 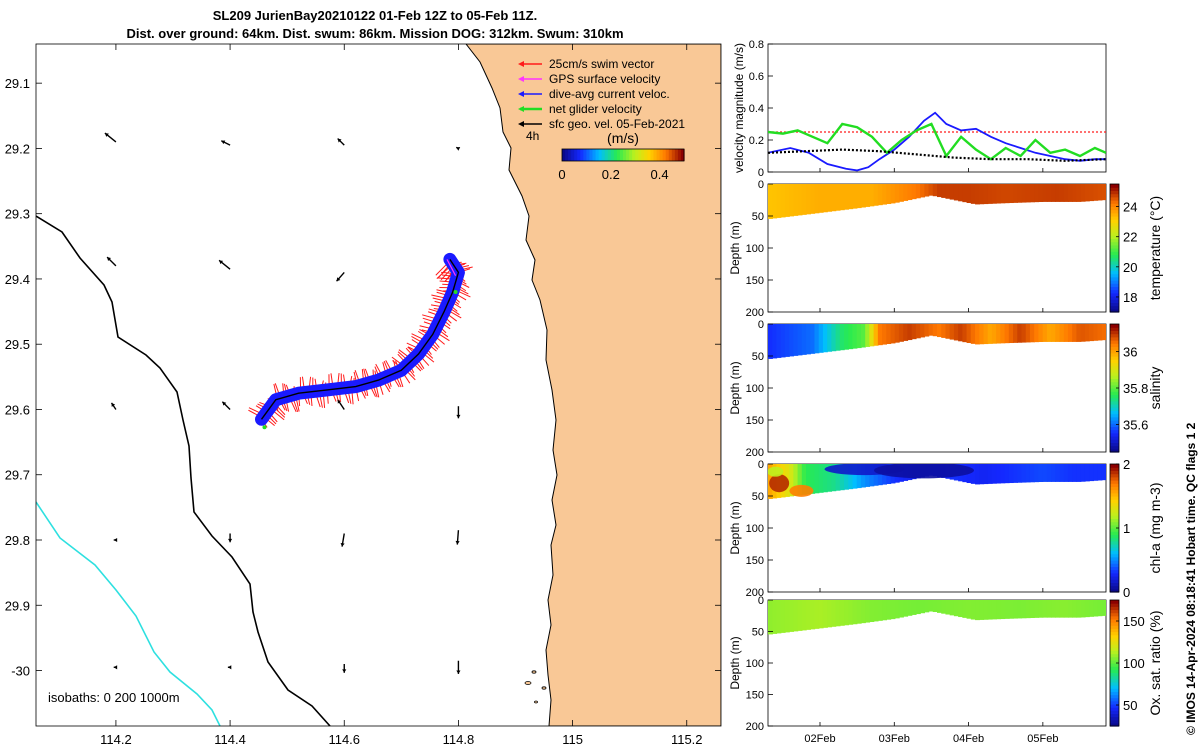 What do you see at coordinates (1130, 207) in the screenshot?
I see `section-colorbar-tick-label: 24` at bounding box center [1130, 207].